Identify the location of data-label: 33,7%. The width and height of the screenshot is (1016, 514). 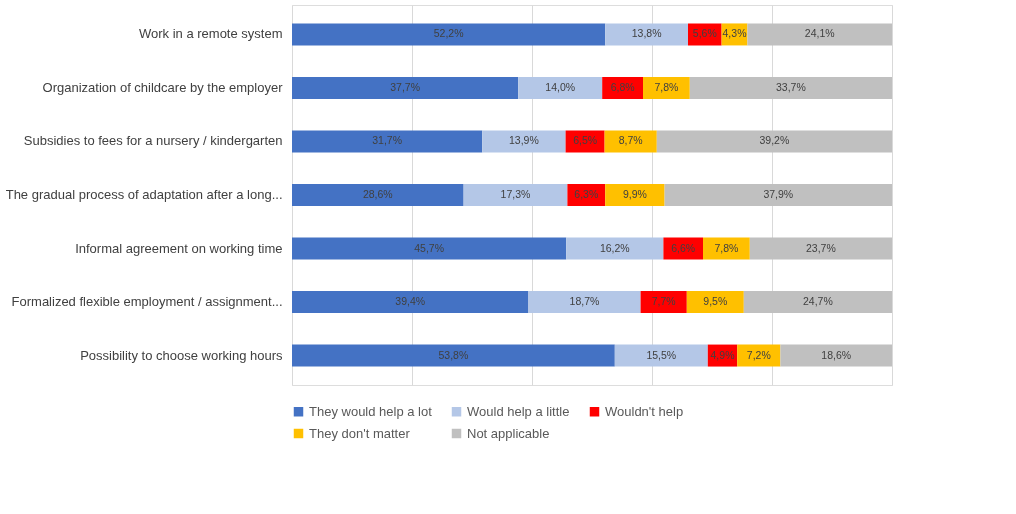
(791, 86).